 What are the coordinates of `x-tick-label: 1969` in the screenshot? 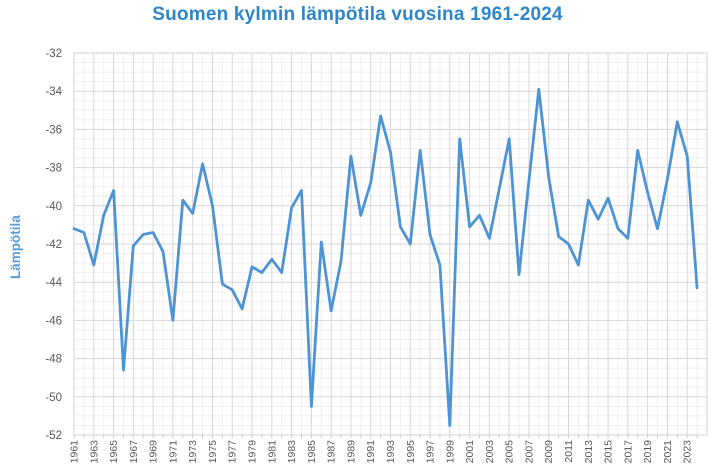 It's located at (154, 452).